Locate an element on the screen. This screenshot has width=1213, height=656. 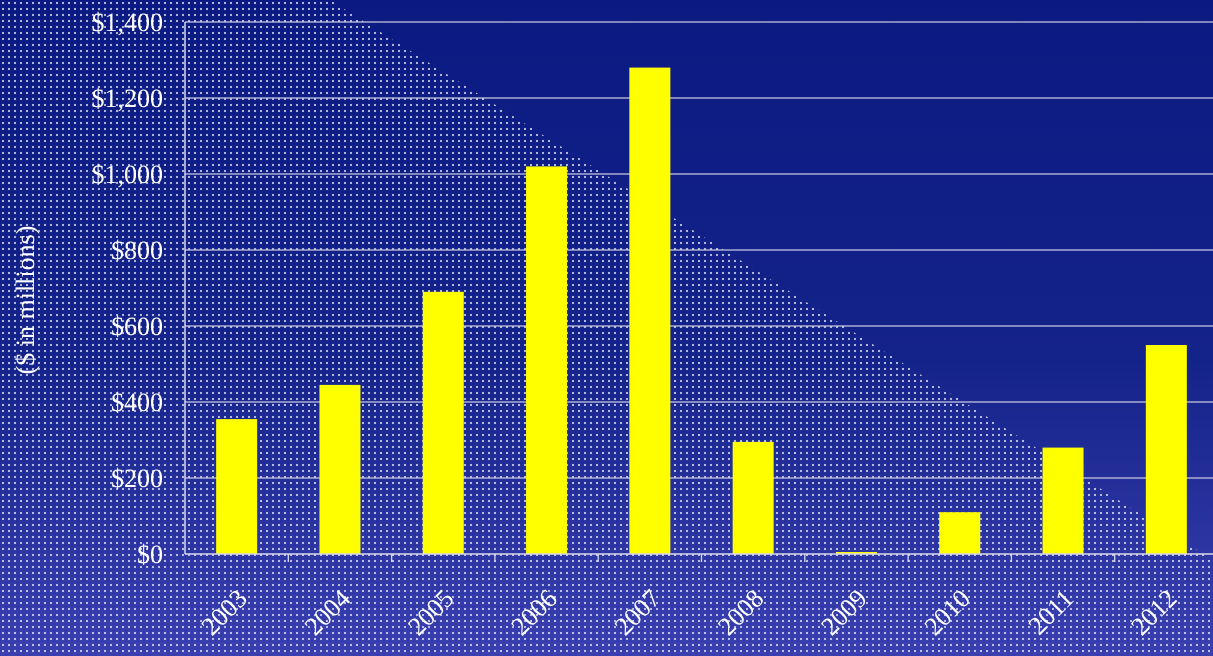
y-axis-label: ($ in millions) is located at coordinates (25, 300).